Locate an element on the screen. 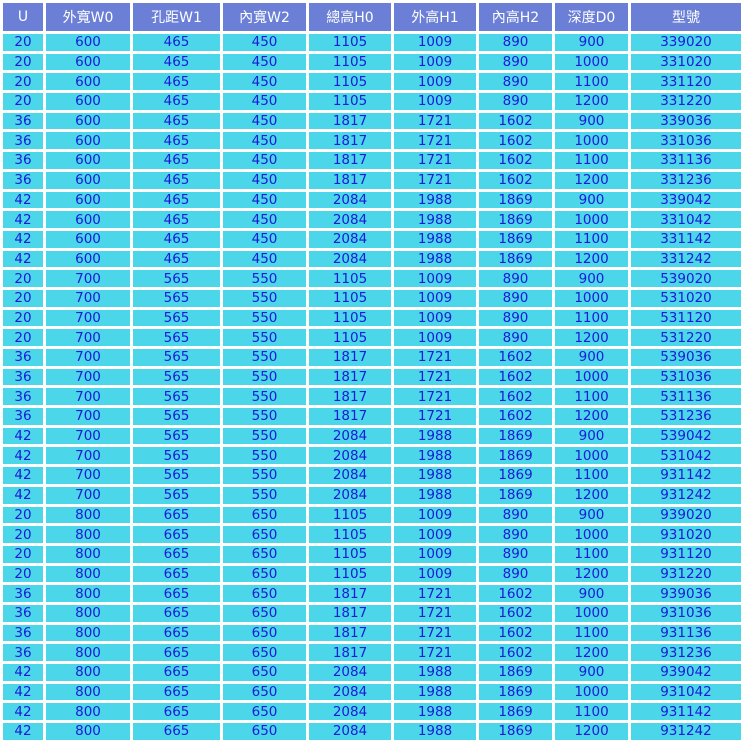 The image size is (744, 745). table-row: 20 800 665 650 1105 1009 890 1100 931120 is located at coordinates (372, 554).